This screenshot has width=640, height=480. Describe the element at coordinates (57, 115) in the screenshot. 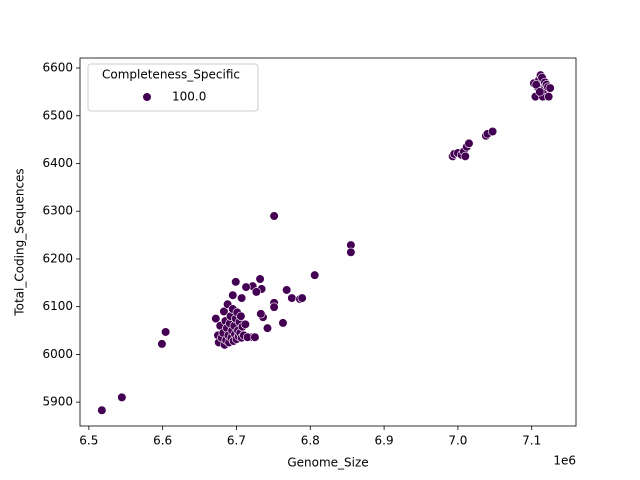

I see `y-tick-label: 6500` at that location.